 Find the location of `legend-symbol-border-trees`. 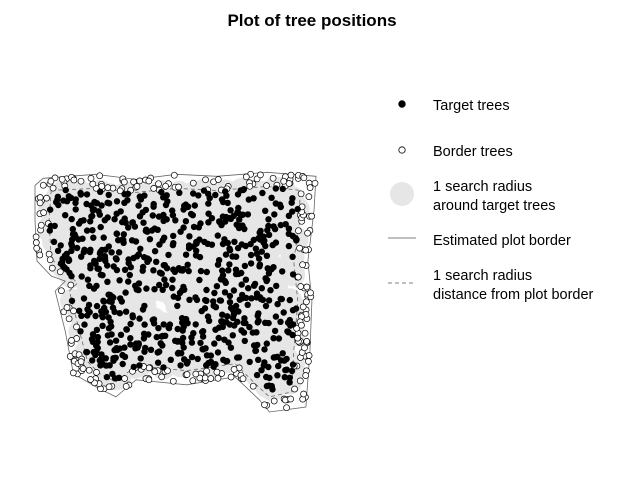

legend-symbol-border-trees is located at coordinates (402, 150).